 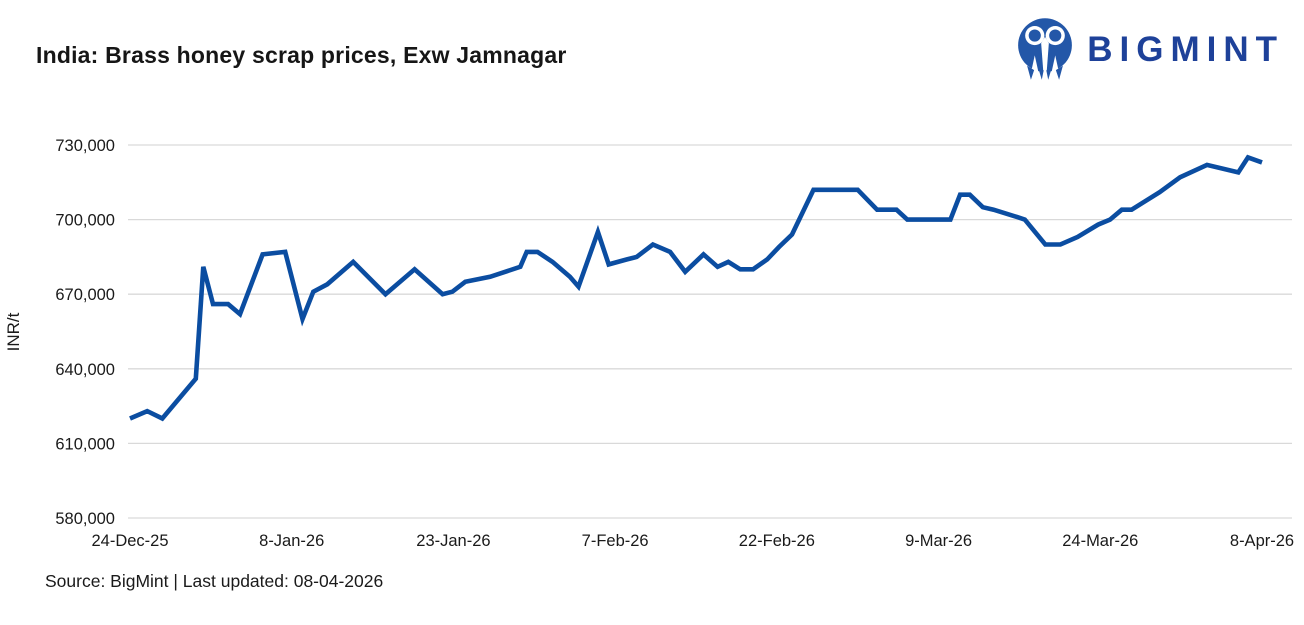 I want to click on y-tick-label: 580,000, so click(x=85, y=519).